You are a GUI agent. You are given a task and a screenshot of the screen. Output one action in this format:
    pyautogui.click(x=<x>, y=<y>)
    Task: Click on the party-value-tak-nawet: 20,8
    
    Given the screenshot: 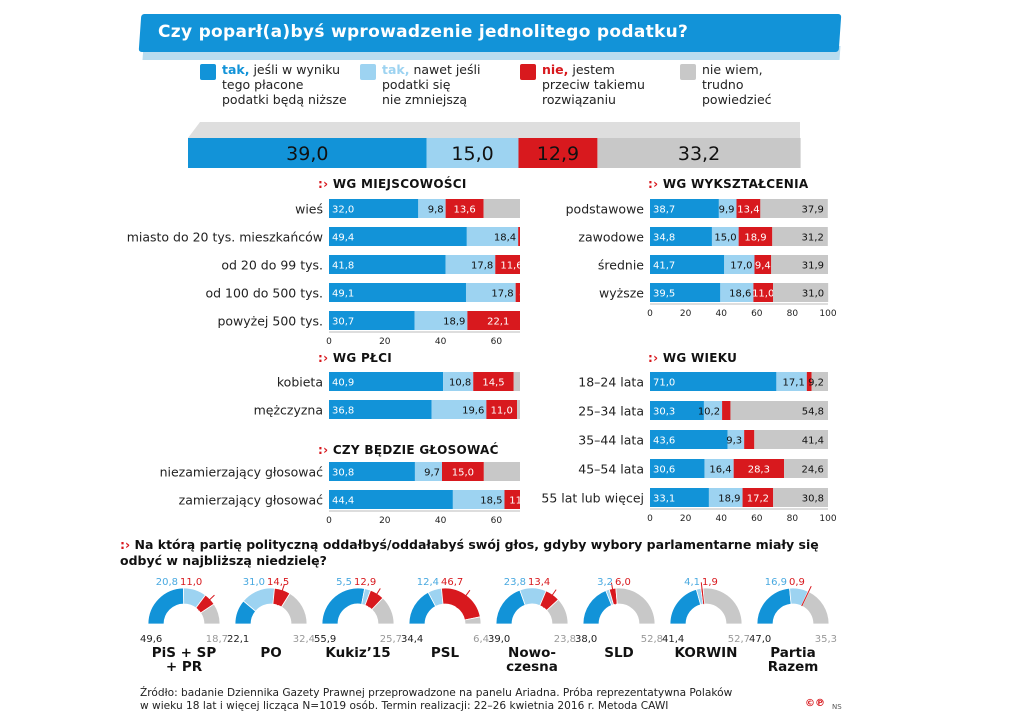 What is the action you would take?
    pyautogui.click(x=166, y=582)
    